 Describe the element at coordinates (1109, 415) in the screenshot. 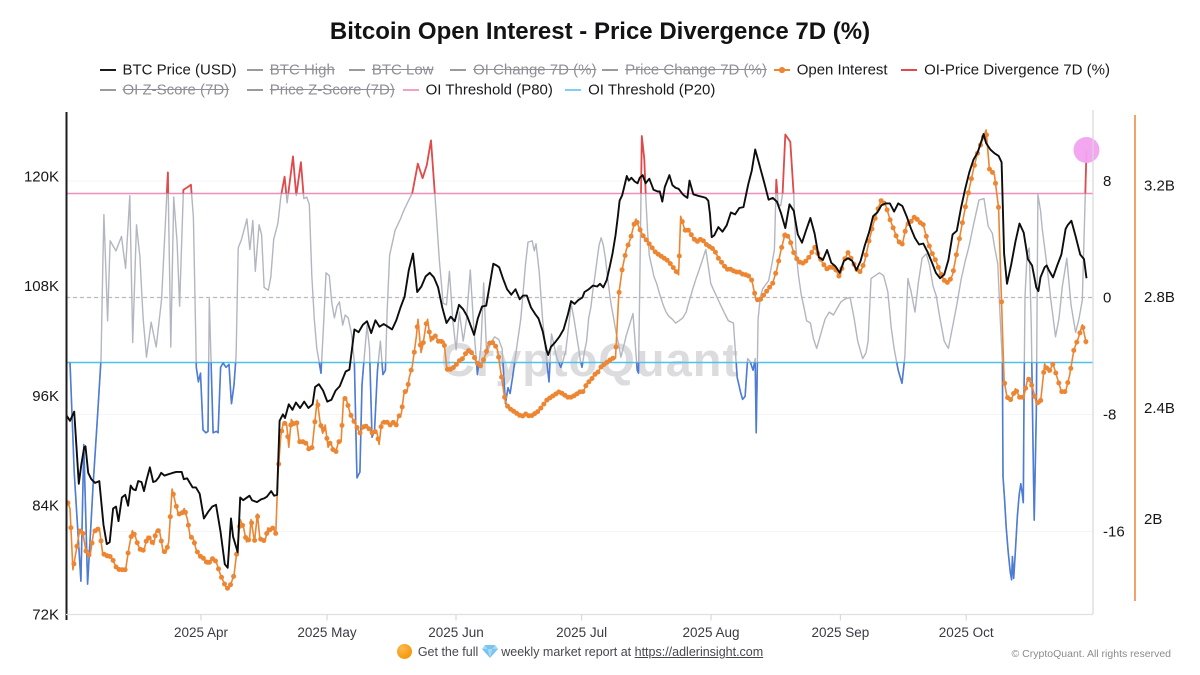

I see `svg-text: -8` at that location.